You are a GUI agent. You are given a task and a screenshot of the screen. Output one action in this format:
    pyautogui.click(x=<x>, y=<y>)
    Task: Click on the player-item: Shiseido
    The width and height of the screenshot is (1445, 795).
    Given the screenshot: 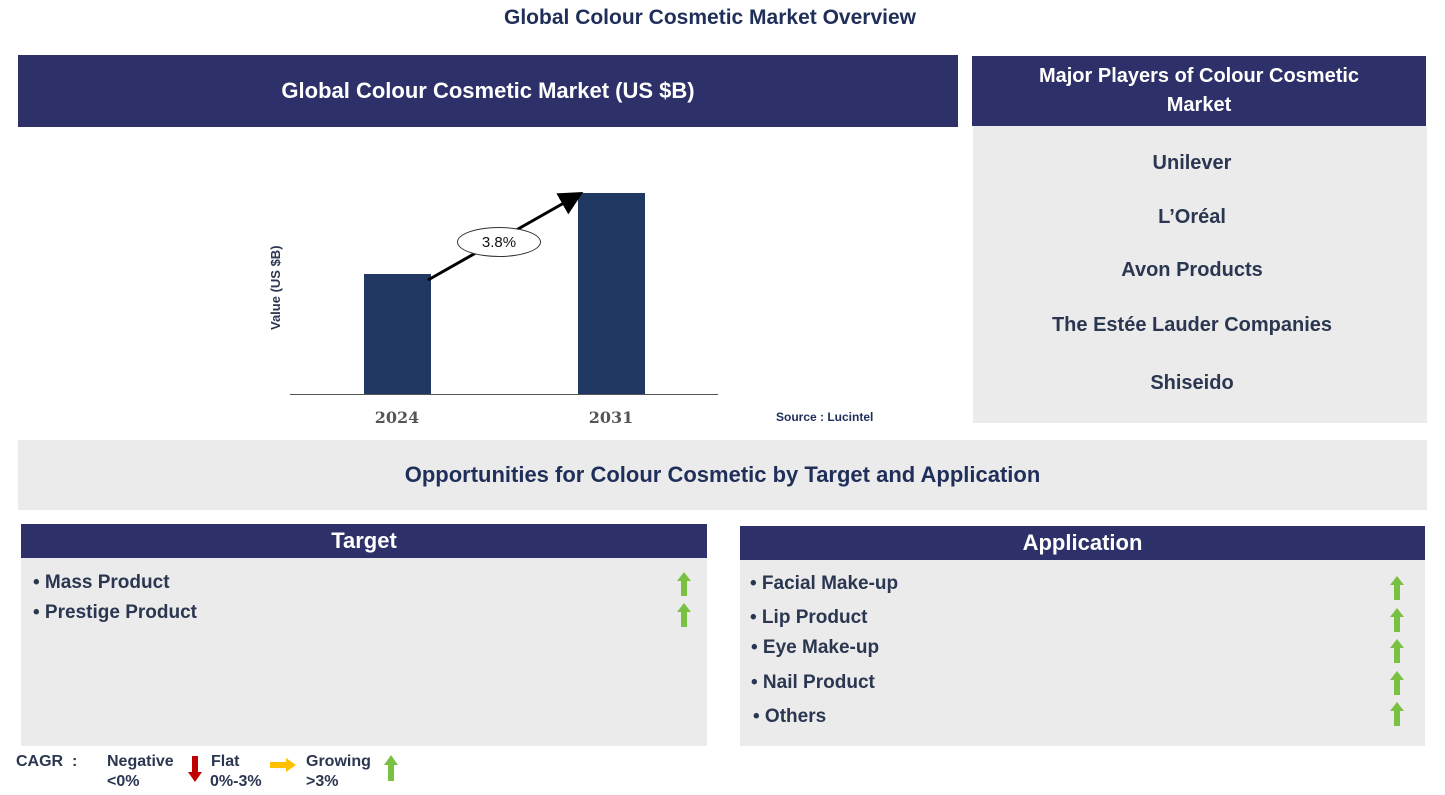 What is the action you would take?
    pyautogui.click(x=1192, y=383)
    